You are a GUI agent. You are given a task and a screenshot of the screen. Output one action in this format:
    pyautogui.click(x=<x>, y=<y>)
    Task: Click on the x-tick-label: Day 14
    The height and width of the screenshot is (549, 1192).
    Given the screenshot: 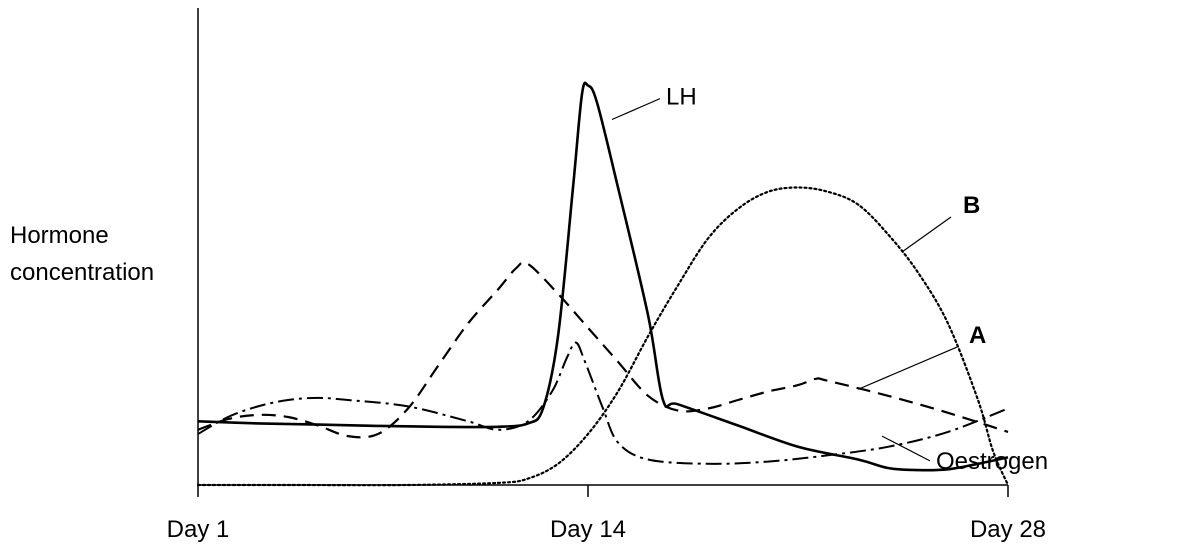 What is the action you would take?
    pyautogui.click(x=588, y=529)
    